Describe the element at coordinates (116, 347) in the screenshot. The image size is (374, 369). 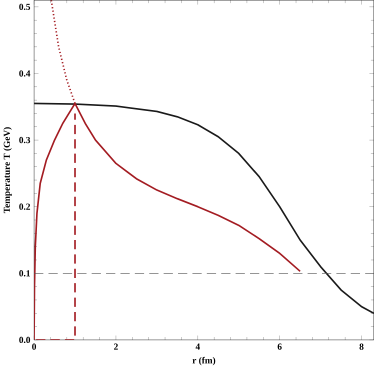
I see `x-tick-label: 2` at that location.